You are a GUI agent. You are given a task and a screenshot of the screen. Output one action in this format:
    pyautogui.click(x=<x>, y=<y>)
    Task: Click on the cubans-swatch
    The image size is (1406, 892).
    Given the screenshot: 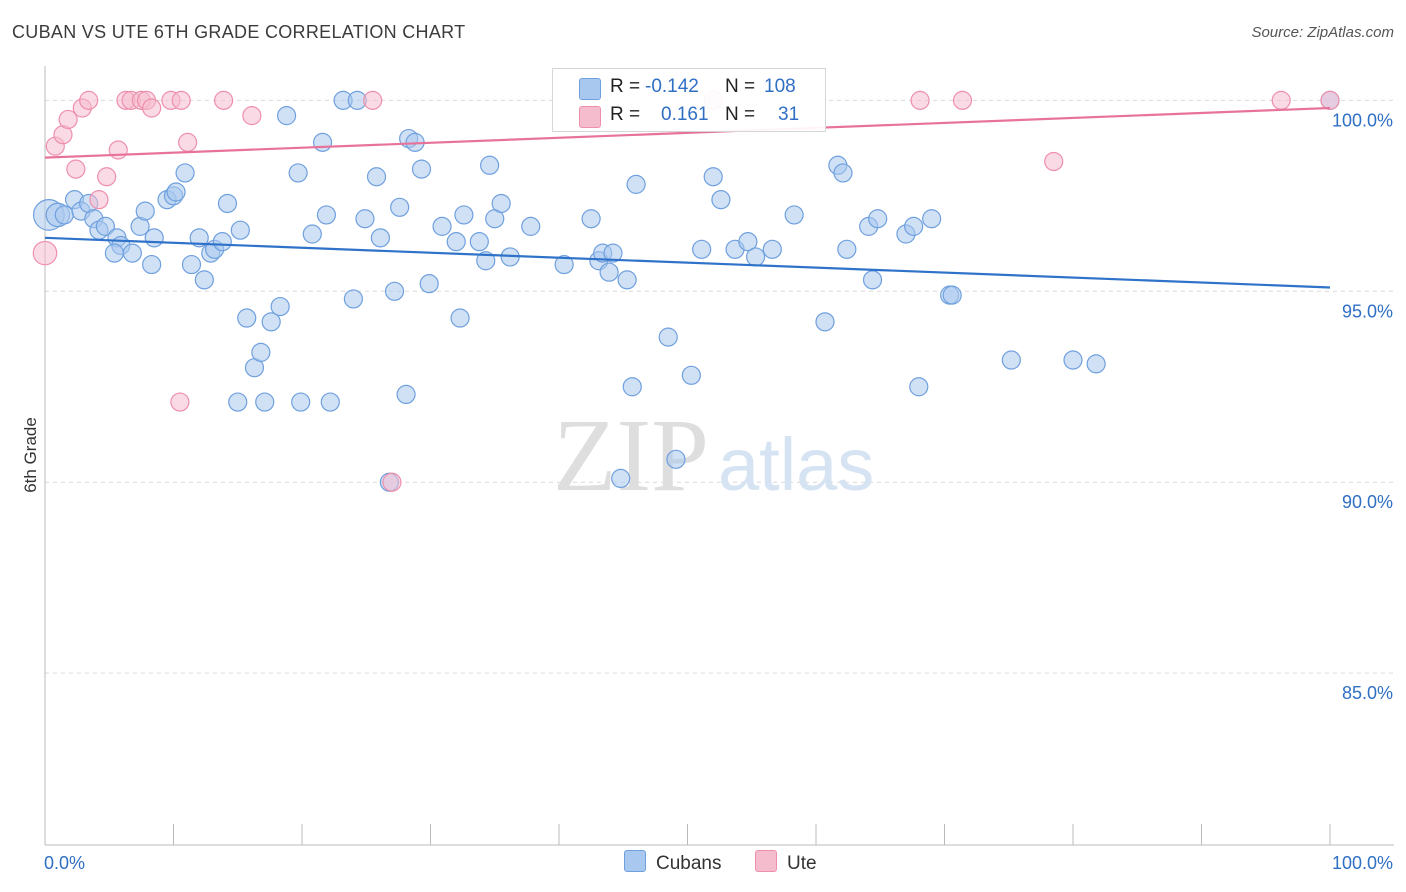 What is the action you would take?
    pyautogui.click(x=590, y=89)
    